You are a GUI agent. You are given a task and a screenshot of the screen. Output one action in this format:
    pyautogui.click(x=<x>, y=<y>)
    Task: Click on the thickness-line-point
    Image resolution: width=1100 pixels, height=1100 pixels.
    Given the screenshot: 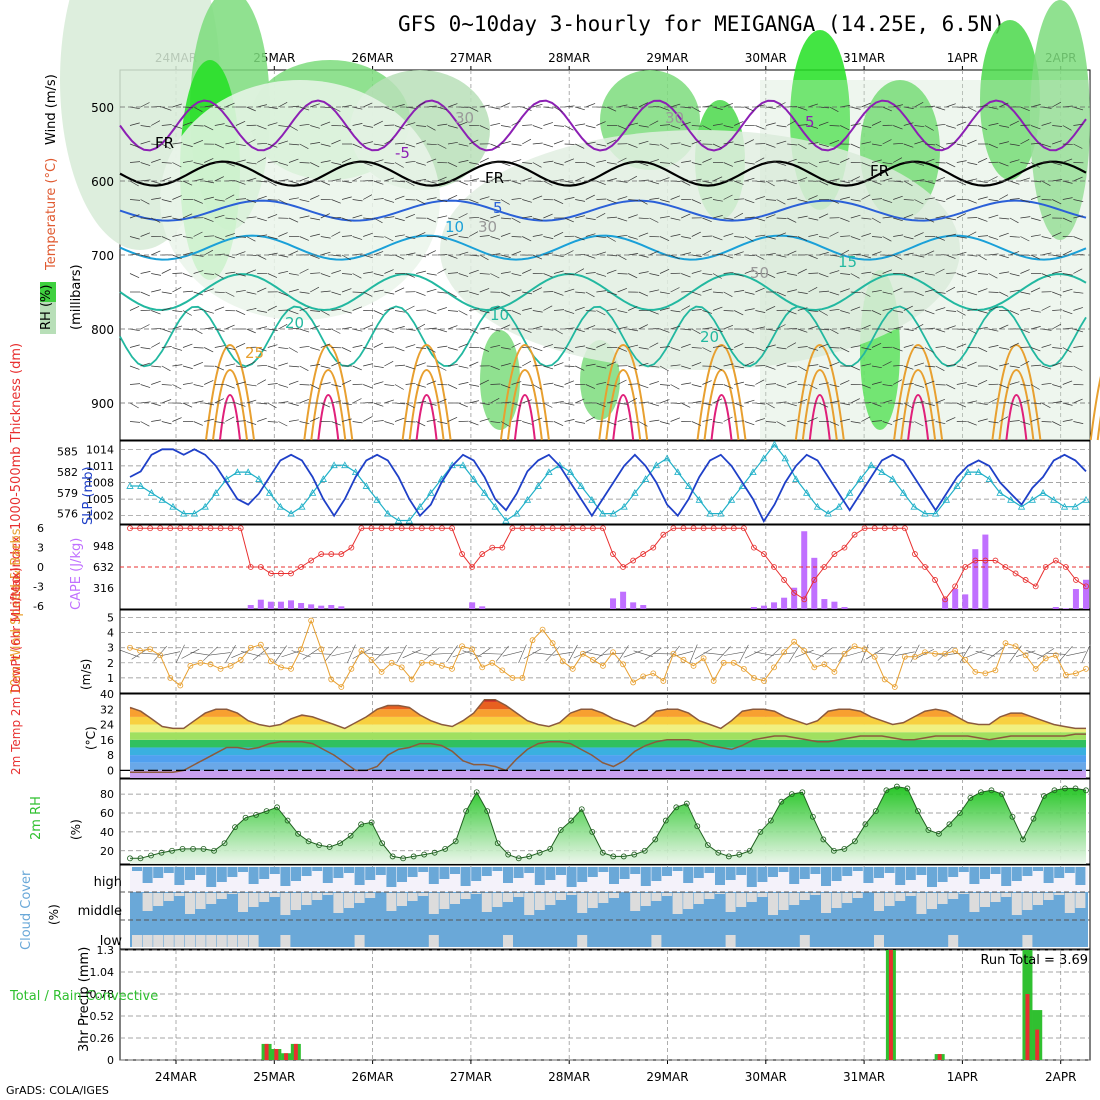 What is the action you would take?
    pyautogui.click(x=495, y=506)
    